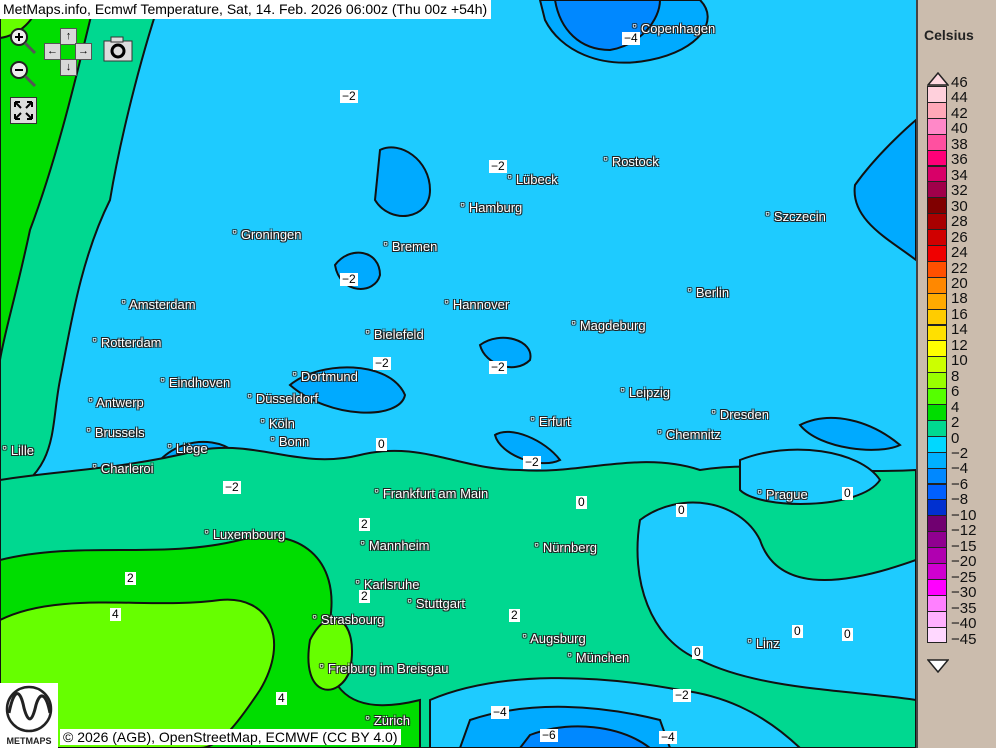  What do you see at coordinates (554, 638) in the screenshot?
I see `city-label: ° Augsburg` at bounding box center [554, 638].